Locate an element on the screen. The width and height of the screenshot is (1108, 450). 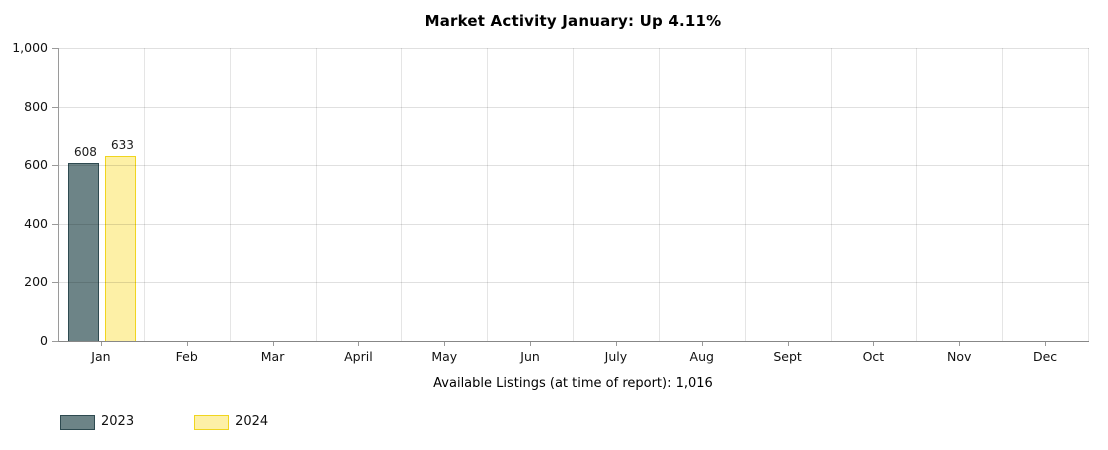
x-tick-label-july: July is located at coordinates (616, 356).